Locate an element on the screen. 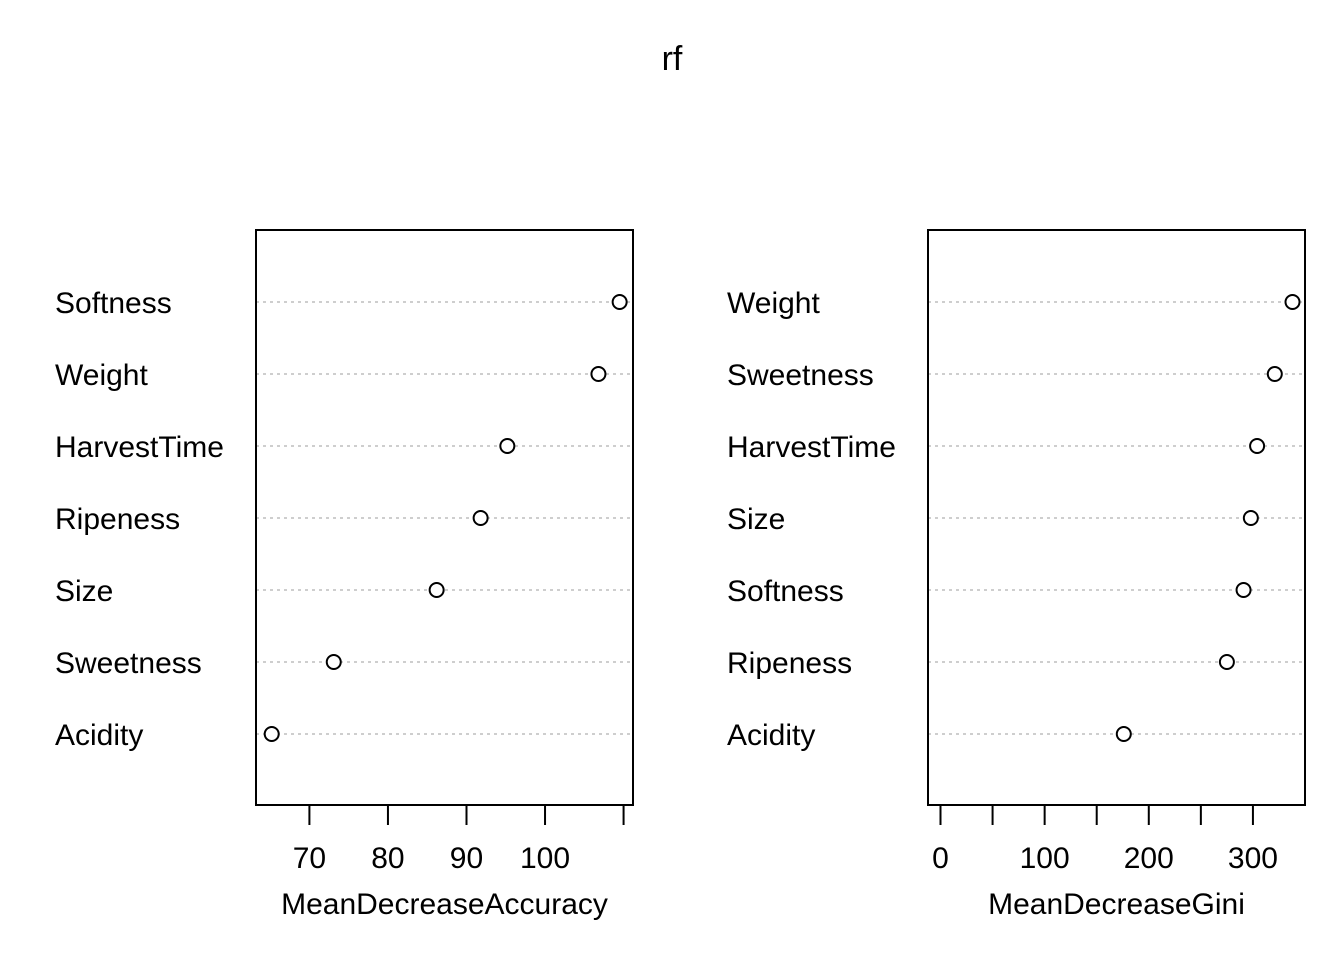  x-axis-title: MeanDecreaseAccuracy is located at coordinates (444, 904).